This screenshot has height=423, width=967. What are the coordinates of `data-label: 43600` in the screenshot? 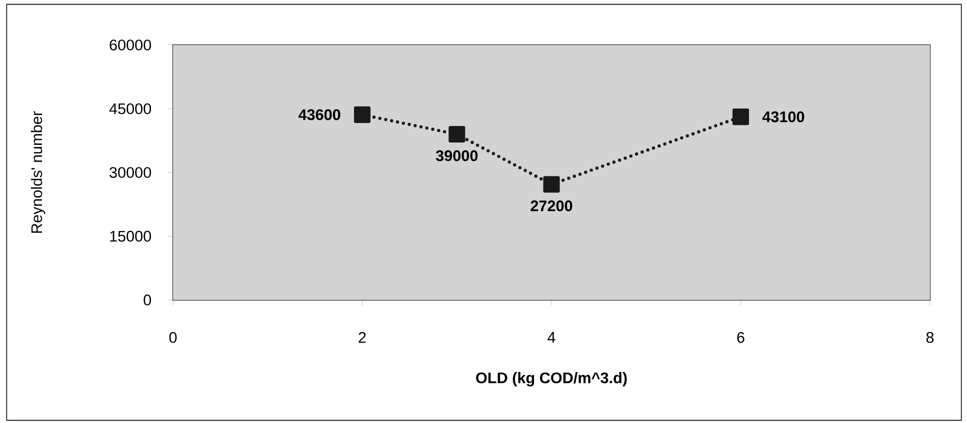 It's located at (319, 114).